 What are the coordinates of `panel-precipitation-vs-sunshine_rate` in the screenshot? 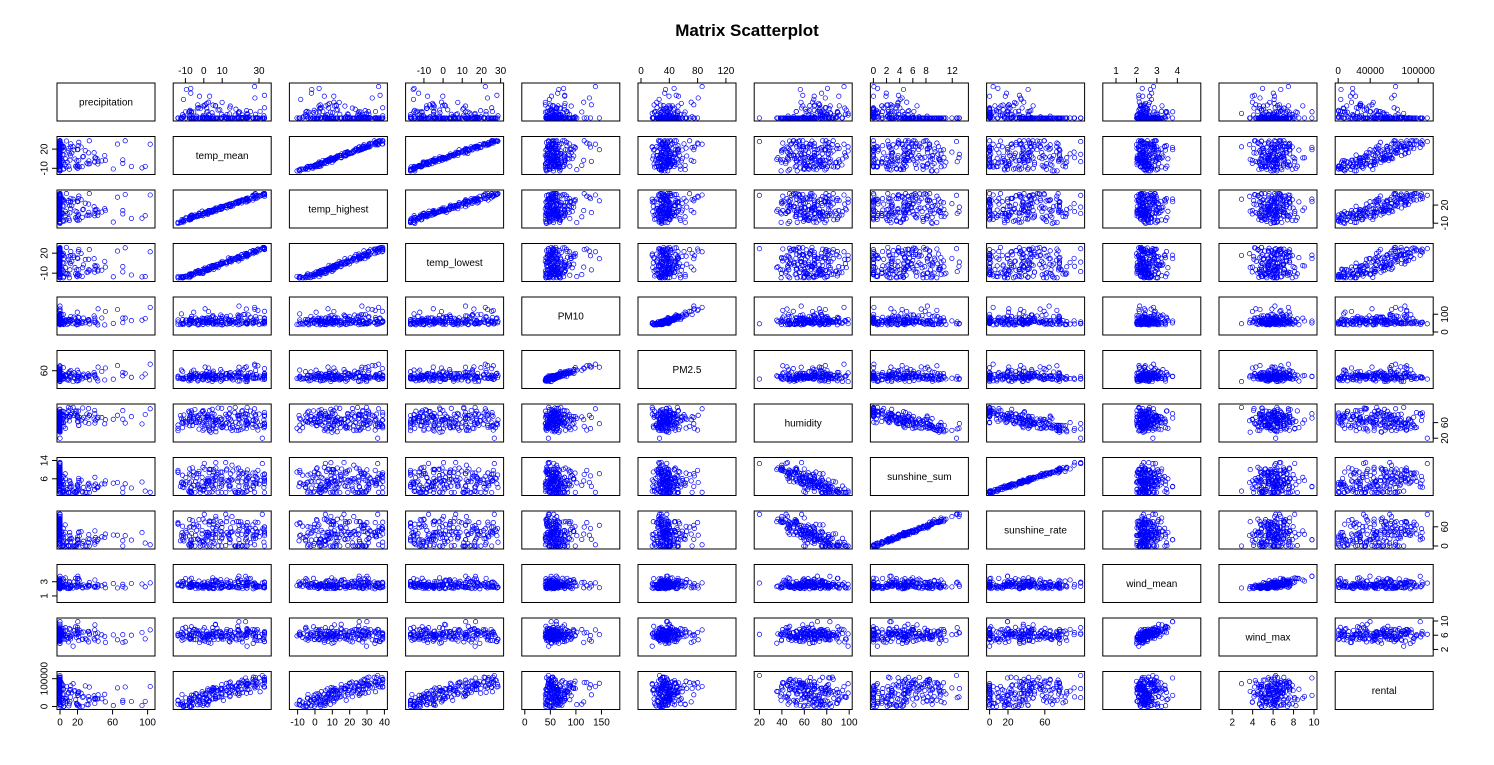 It's located at (1036, 102).